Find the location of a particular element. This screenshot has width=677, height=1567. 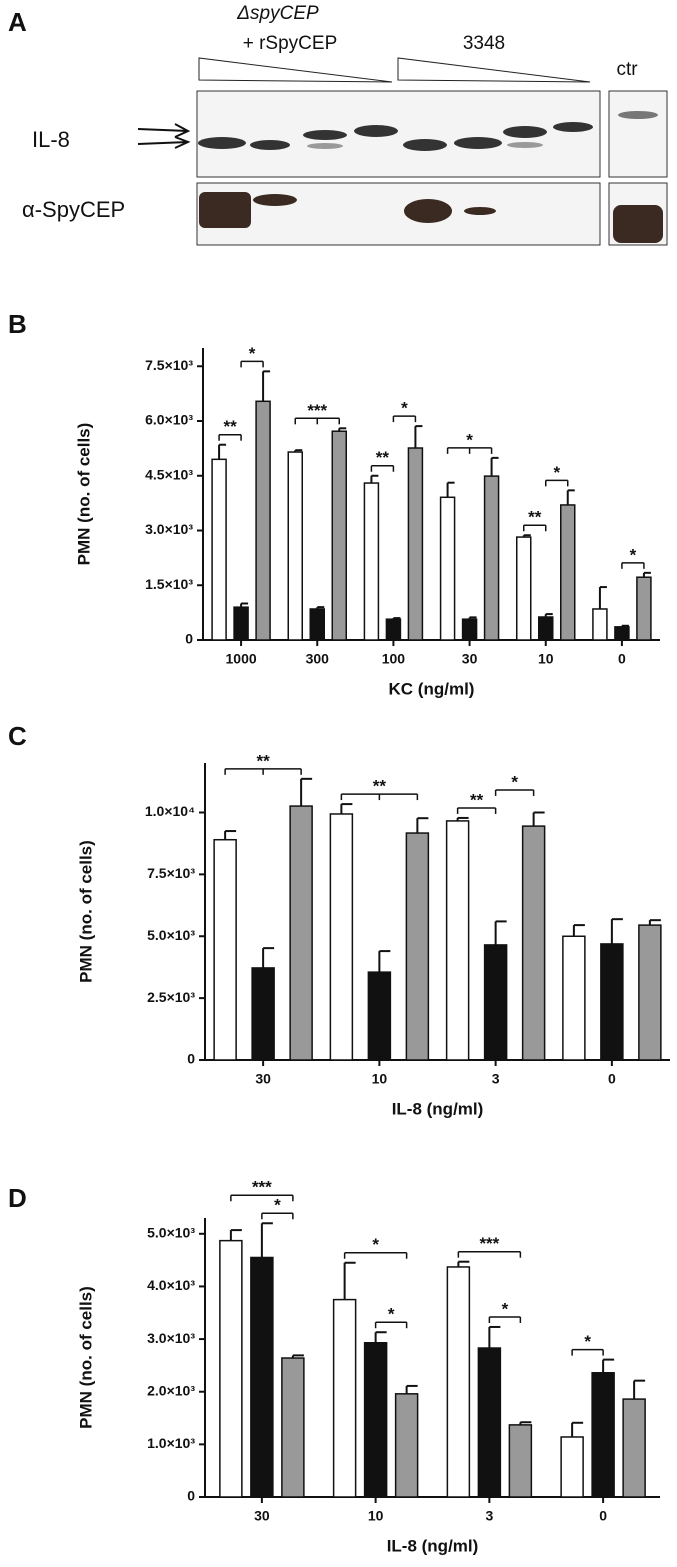

group-label: + rSpyCEP is located at coordinates (290, 43).